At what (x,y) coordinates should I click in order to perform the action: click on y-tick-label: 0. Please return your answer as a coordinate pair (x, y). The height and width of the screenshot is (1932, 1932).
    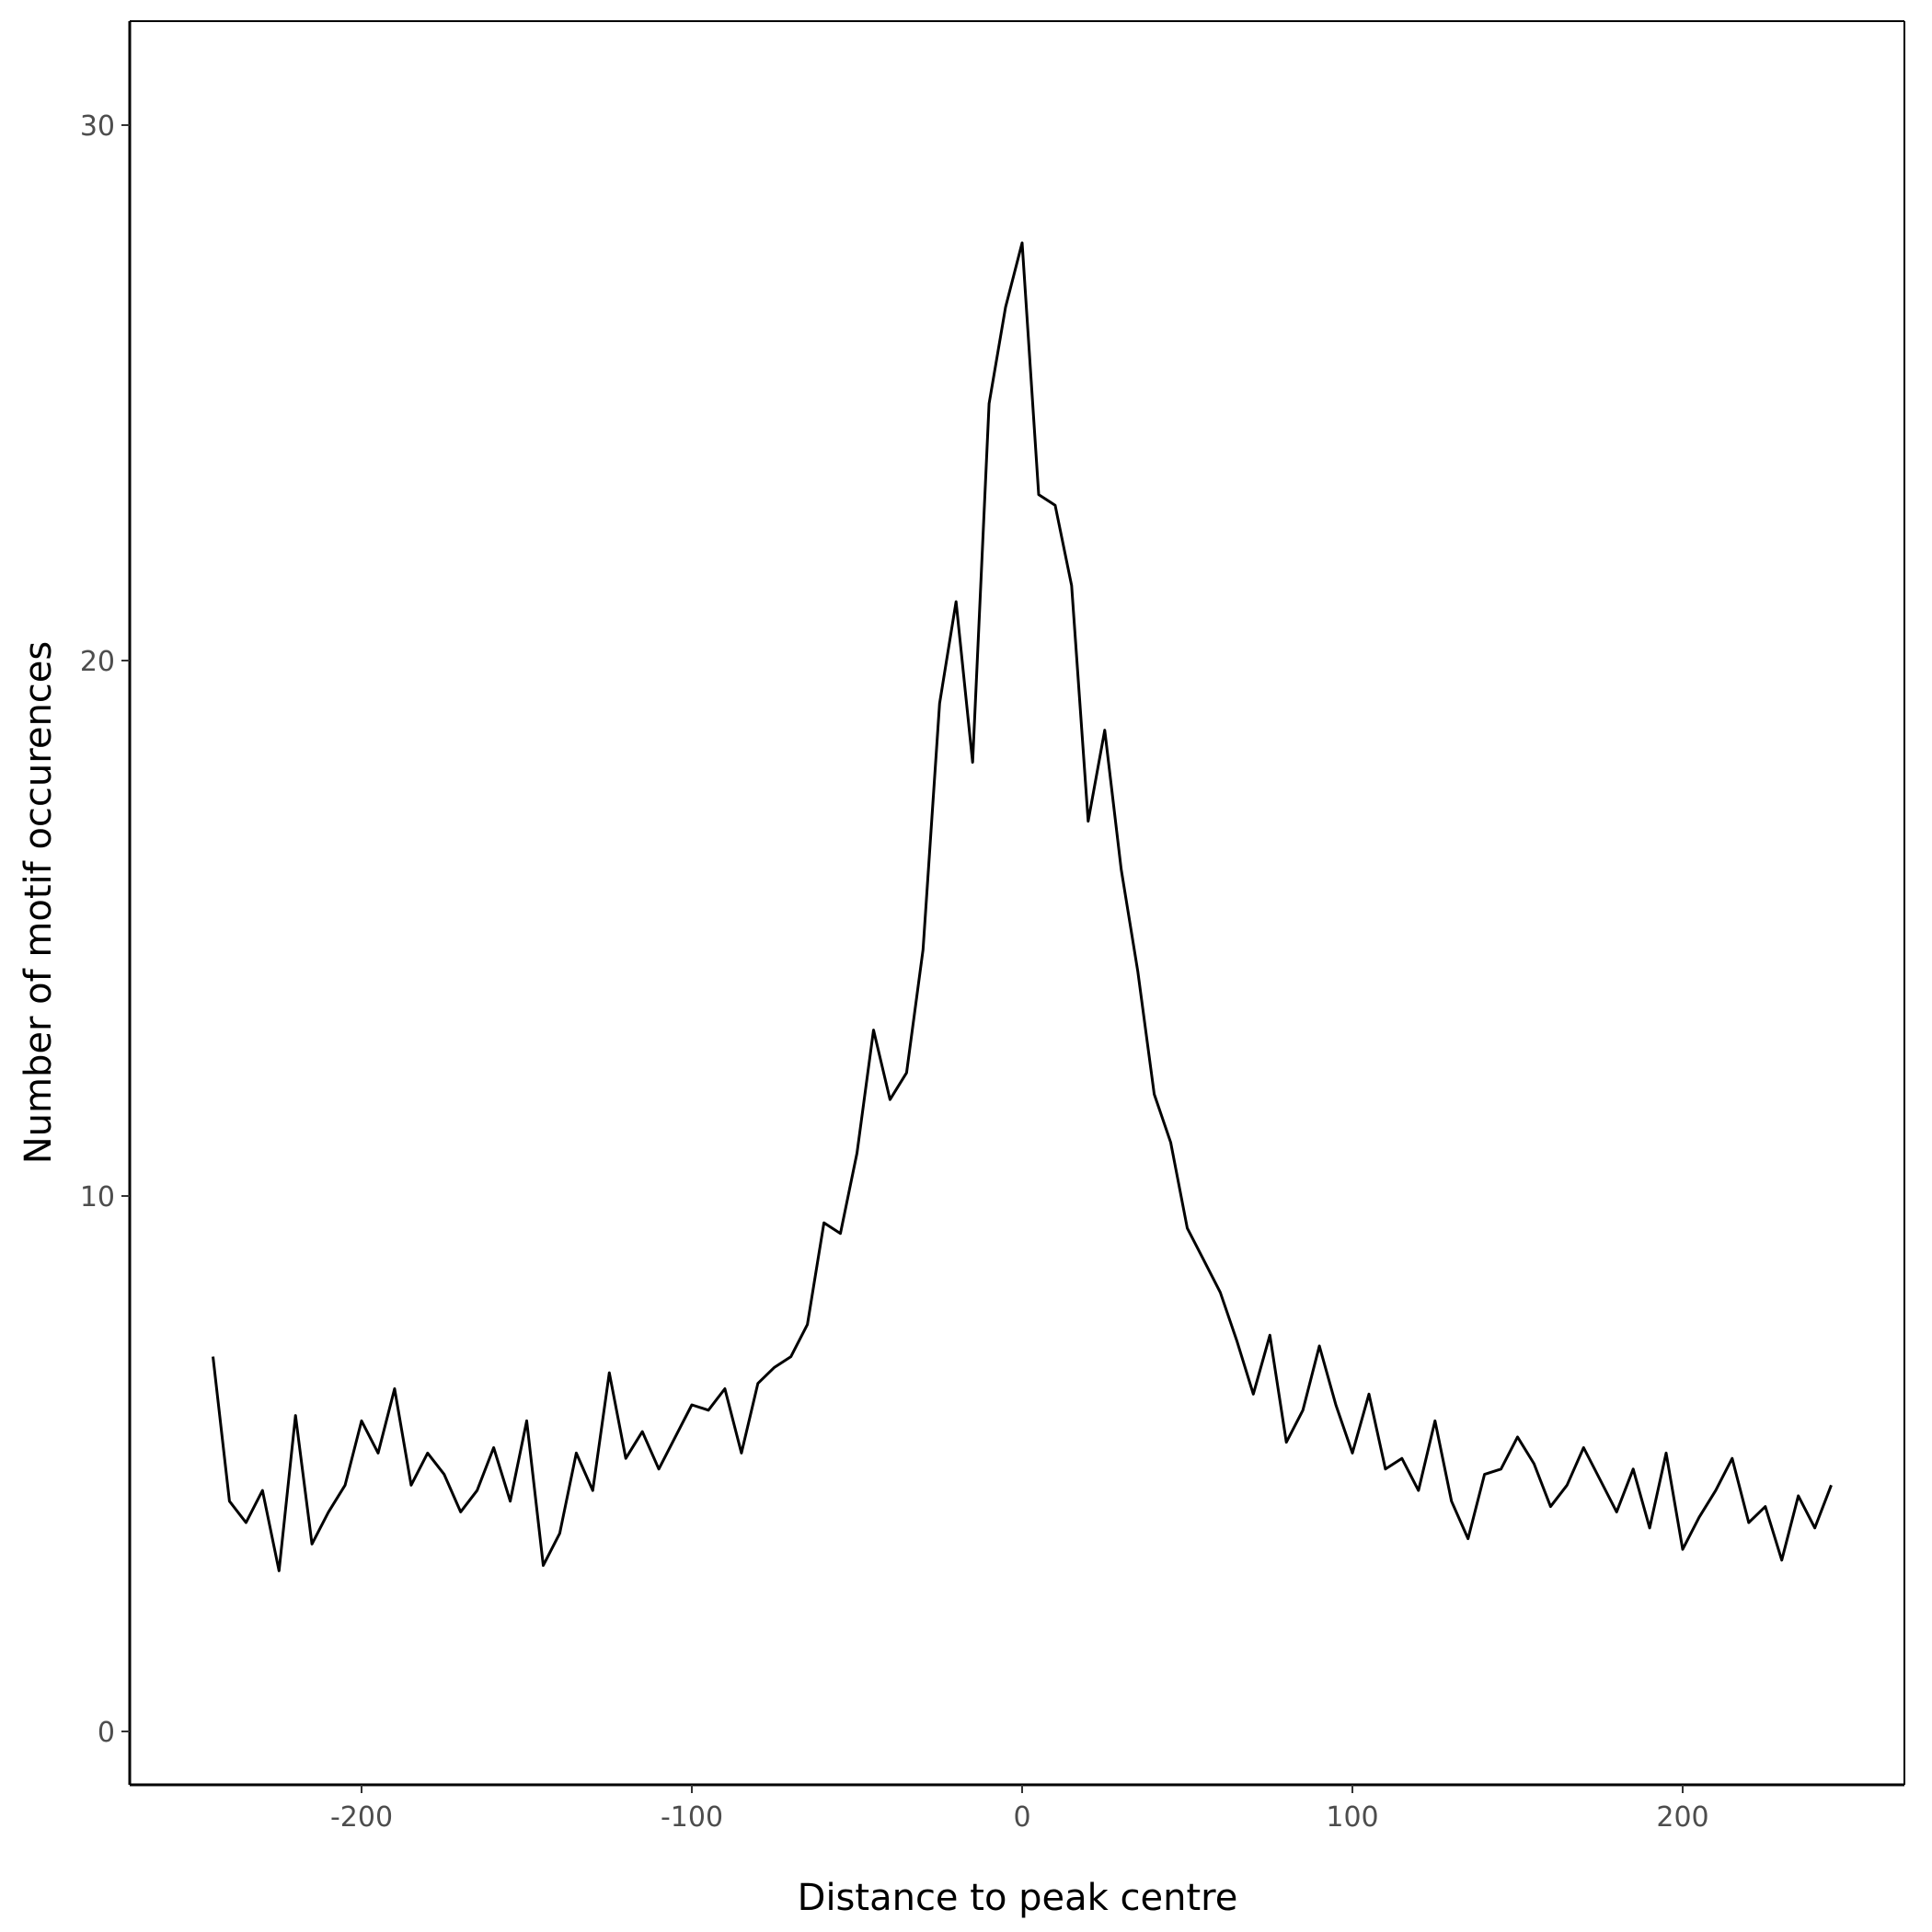
    Looking at the image, I should click on (106, 1733).